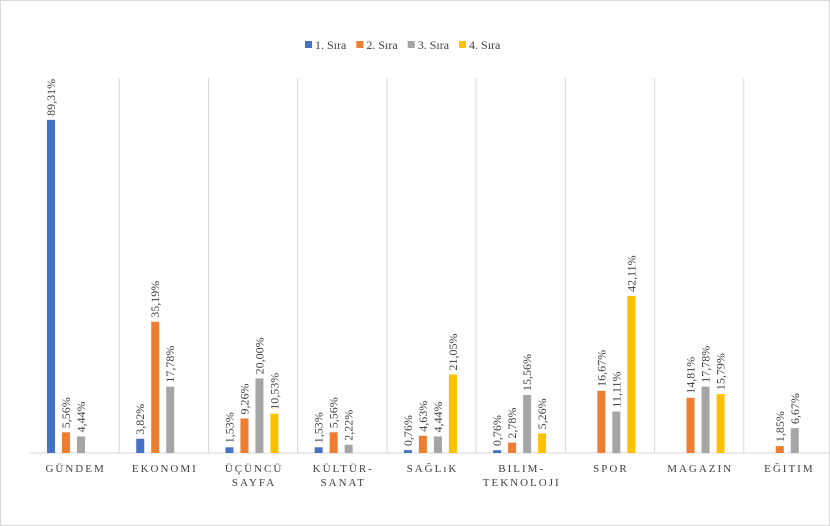 This screenshot has width=830, height=526. Describe the element at coordinates (453, 351) in the screenshot. I see `data-label: 21,05%` at that location.